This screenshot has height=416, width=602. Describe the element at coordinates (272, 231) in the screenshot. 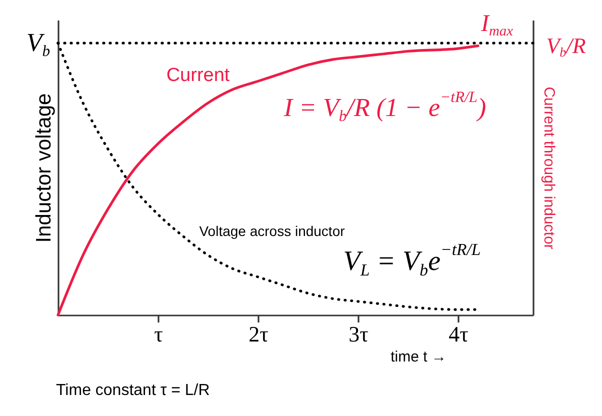

I see `series-label: Voltage across inductor` at that location.